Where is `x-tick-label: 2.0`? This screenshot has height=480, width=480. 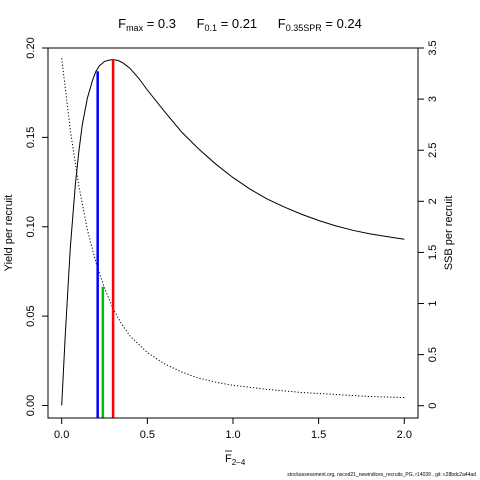
x-tick-label: 2.0 is located at coordinates (404, 435).